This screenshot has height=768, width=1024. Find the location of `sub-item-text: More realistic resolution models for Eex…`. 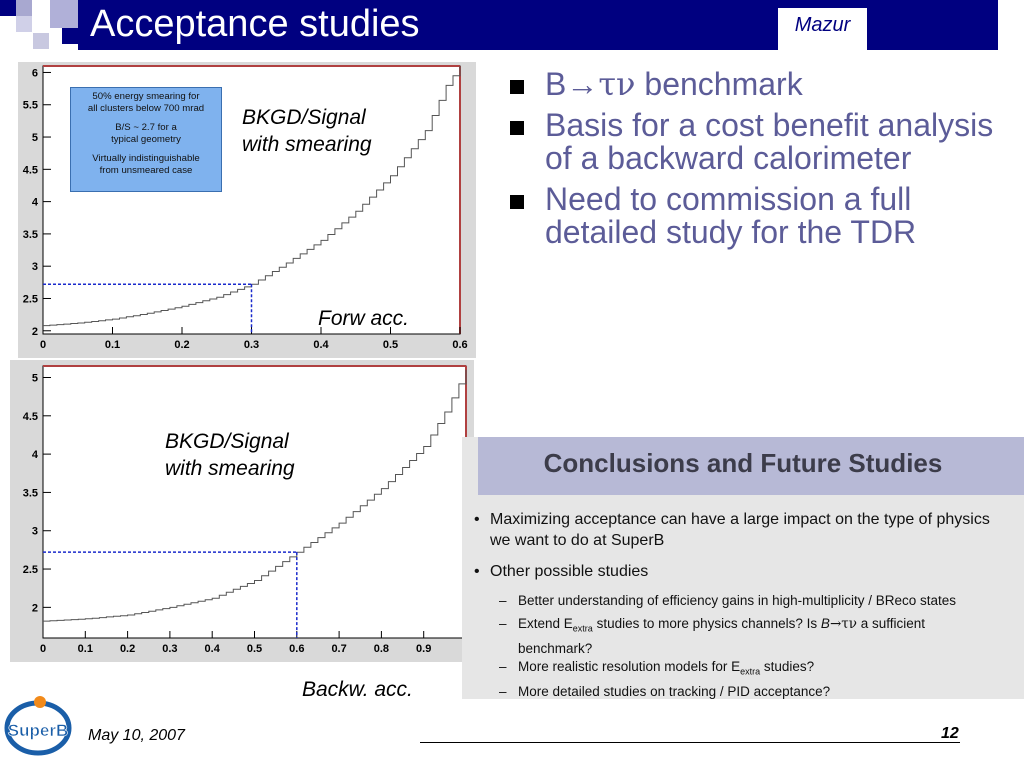

sub-item-text: More realistic resolution models for Eex… is located at coordinates (759, 669).